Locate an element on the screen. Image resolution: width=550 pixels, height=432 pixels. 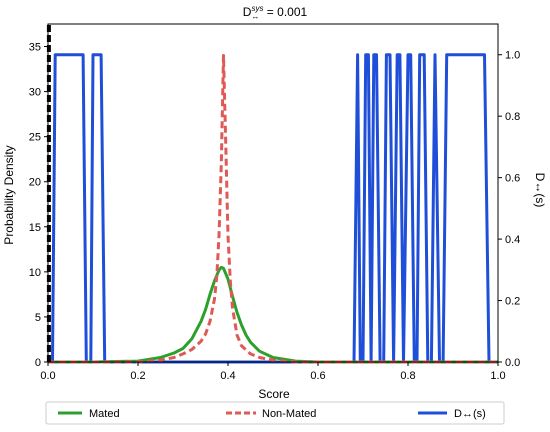
chart-title: Dsys ↔ = 0.001 is located at coordinates (275, 12).